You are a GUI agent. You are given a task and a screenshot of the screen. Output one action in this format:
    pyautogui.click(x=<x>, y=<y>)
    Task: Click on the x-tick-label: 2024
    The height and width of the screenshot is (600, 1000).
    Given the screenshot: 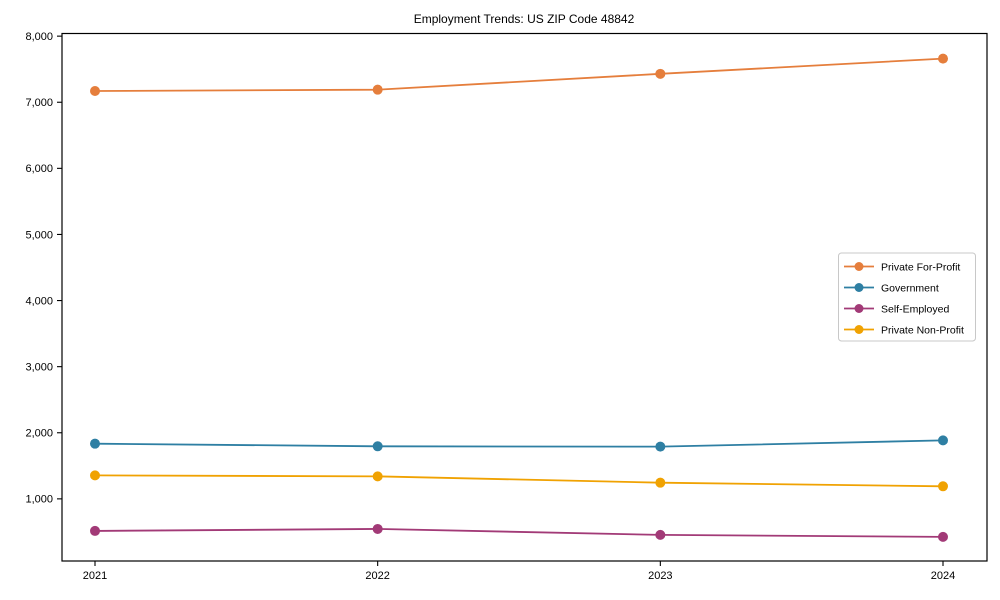 What is the action you would take?
    pyautogui.click(x=943, y=576)
    